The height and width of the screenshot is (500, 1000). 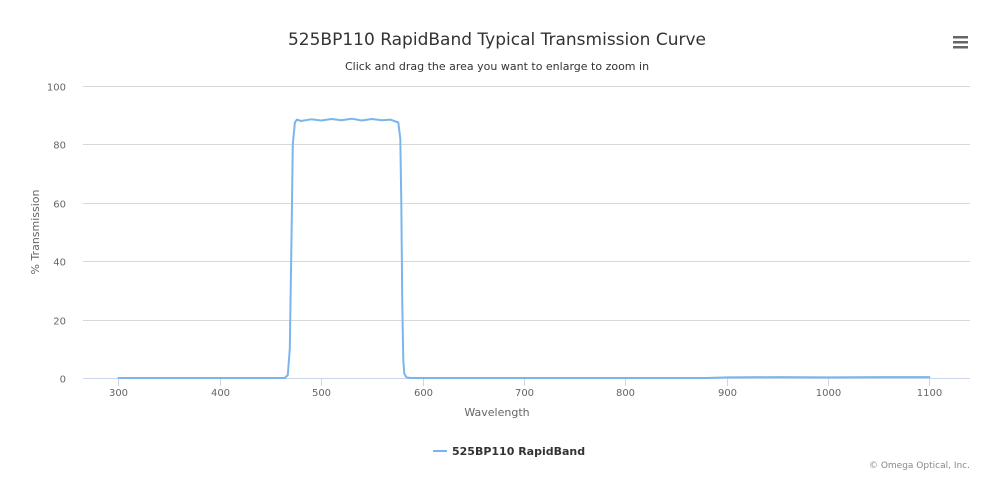 What do you see at coordinates (59, 146) in the screenshot?
I see `y-tick-label: 80` at bounding box center [59, 146].